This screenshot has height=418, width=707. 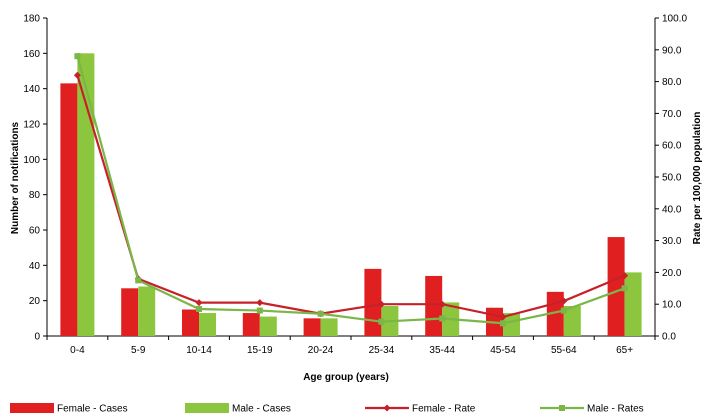 What do you see at coordinates (672, 209) in the screenshot?
I see `right-y-tick-label: 40.0` at bounding box center [672, 209].